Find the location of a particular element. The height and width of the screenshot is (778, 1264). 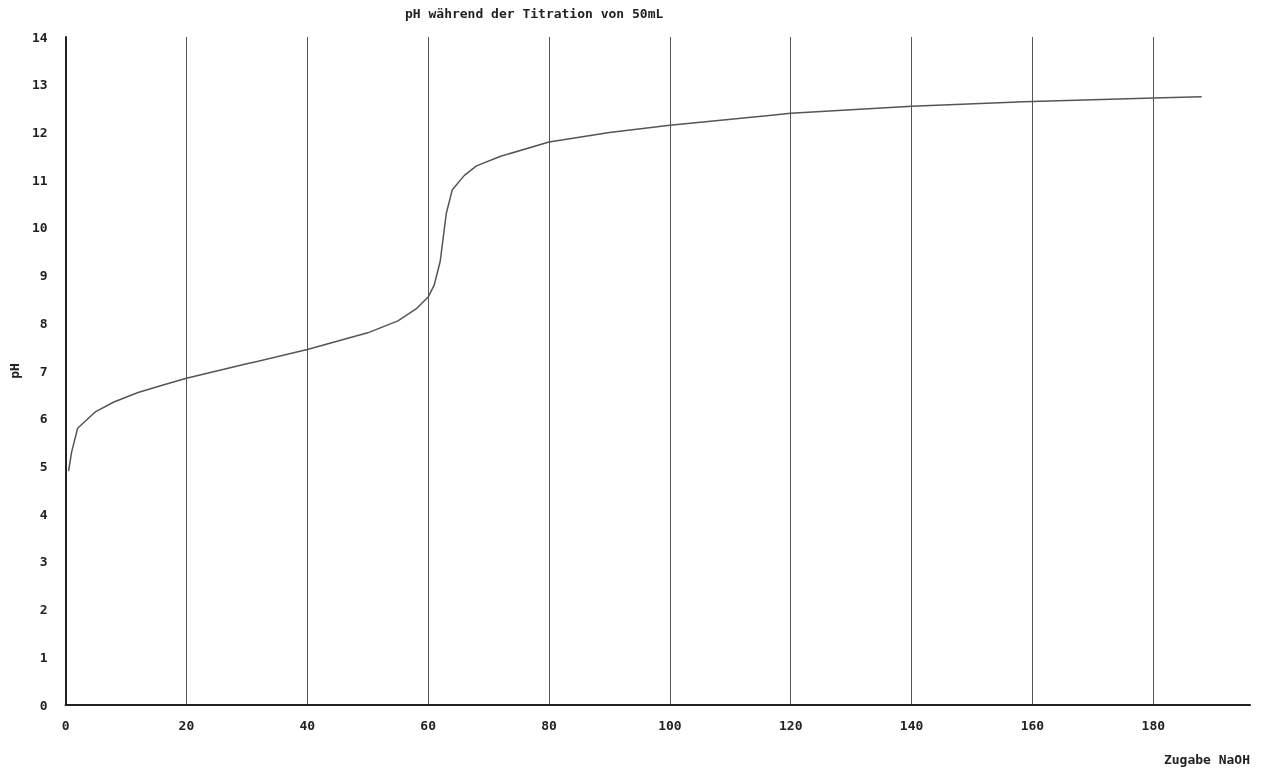

x-tick-label: 80 is located at coordinates (549, 725).